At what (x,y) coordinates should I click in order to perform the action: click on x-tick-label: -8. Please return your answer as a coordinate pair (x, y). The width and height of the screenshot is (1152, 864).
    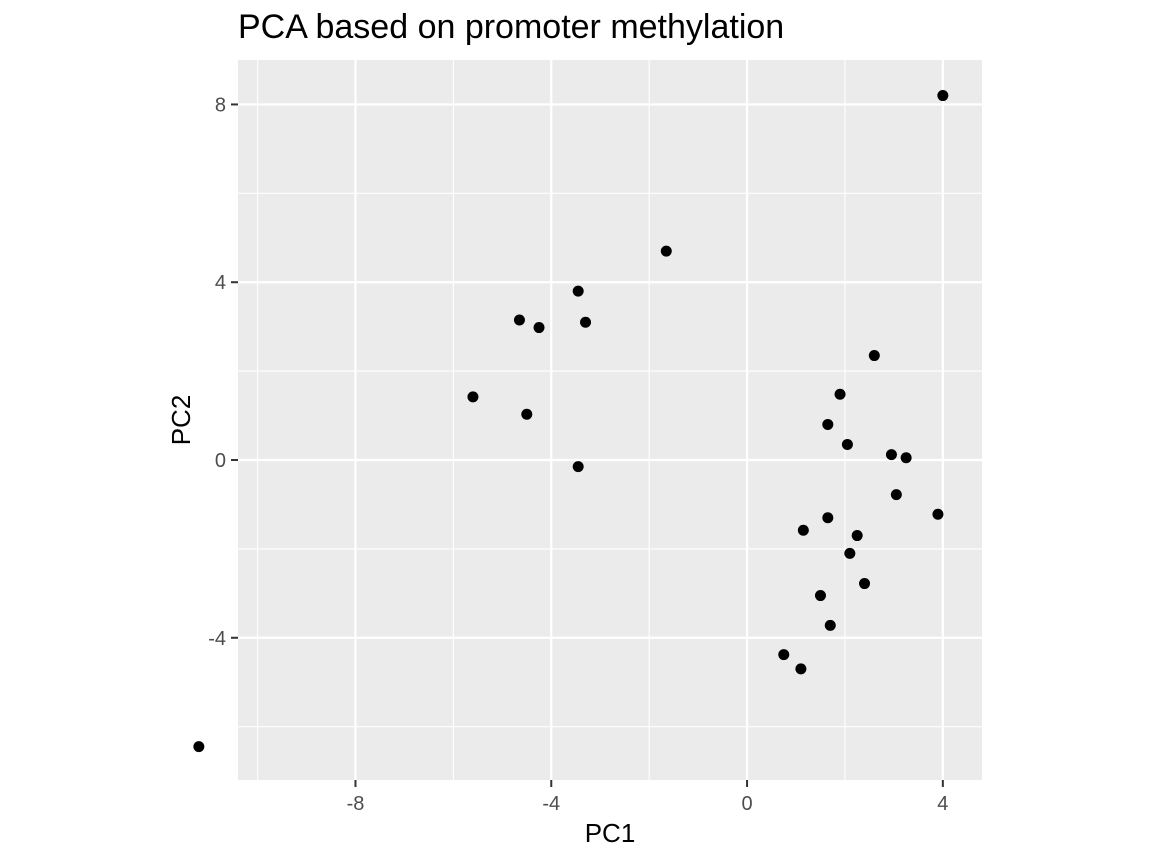
    Looking at the image, I should click on (356, 804).